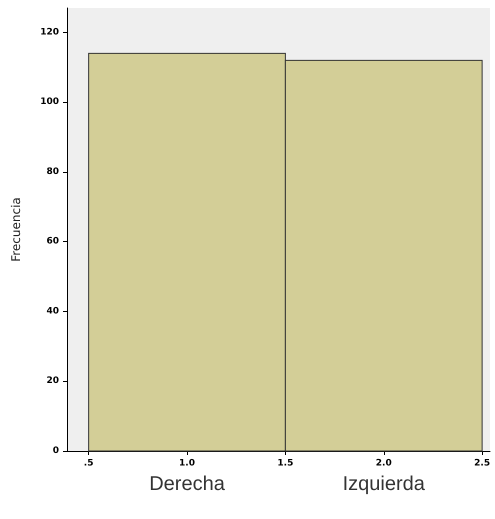 This screenshot has height=519, width=495. What do you see at coordinates (52, 311) in the screenshot?
I see `y-tick-label: 40` at bounding box center [52, 311].